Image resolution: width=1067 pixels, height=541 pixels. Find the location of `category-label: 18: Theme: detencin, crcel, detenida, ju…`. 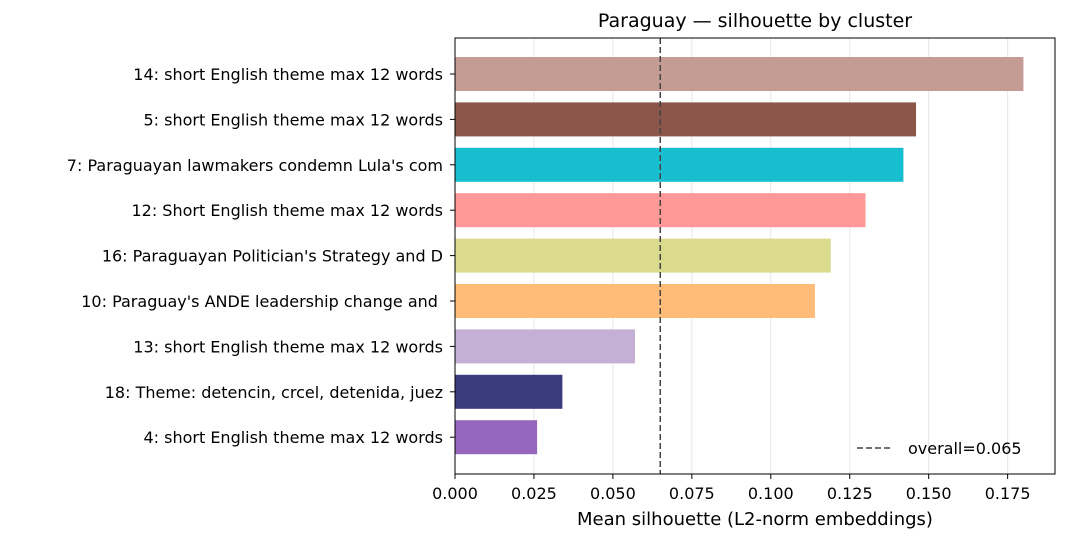

category-label: 18: Theme: detencin, crcel, detenida, ju… is located at coordinates (274, 392).